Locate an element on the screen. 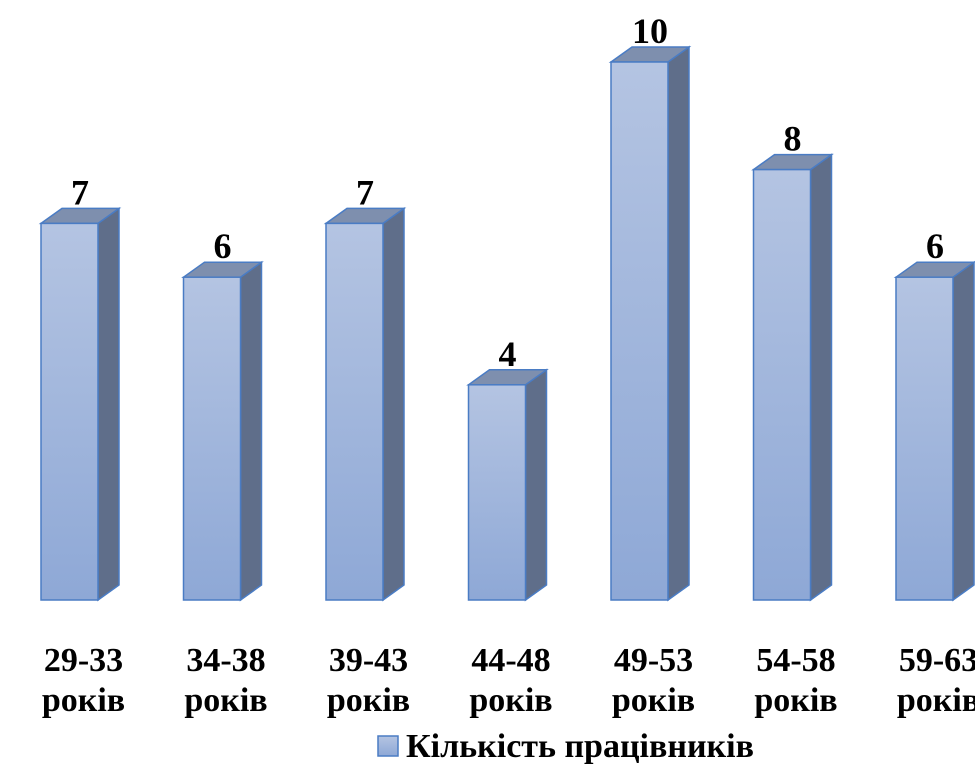 Image resolution: width=975 pixels, height=767 pixels. category-label-range: 34-38 is located at coordinates (225, 660).